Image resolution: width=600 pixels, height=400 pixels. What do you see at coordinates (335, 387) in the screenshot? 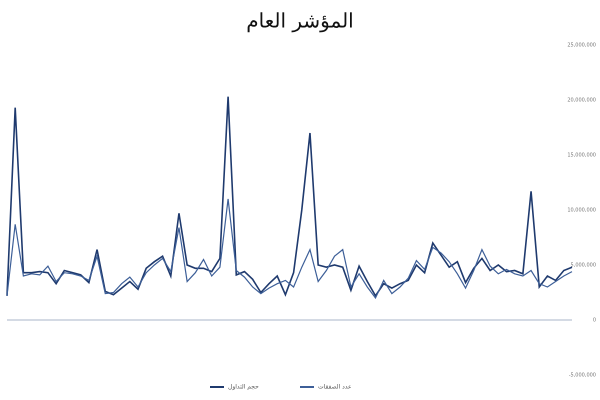
I see `legend-label: عدد الصفقات` at bounding box center [335, 387].